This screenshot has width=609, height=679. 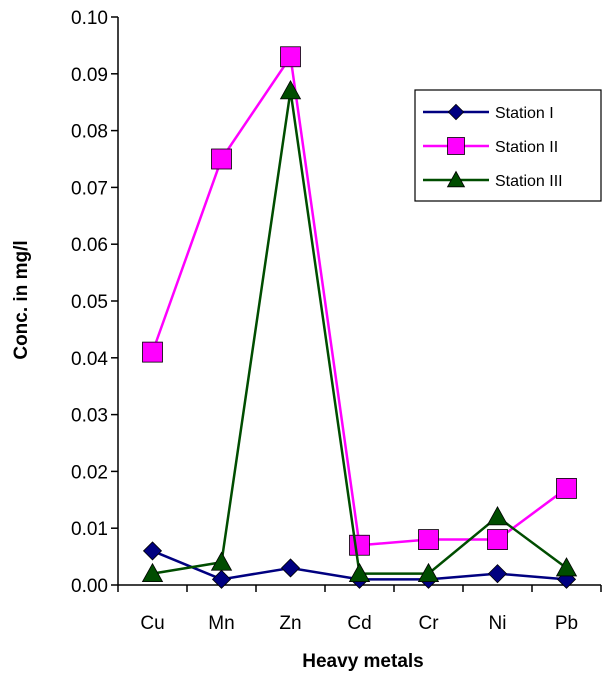 I want to click on y-axis-title: Conc. in mg/l, so click(x=21, y=299).